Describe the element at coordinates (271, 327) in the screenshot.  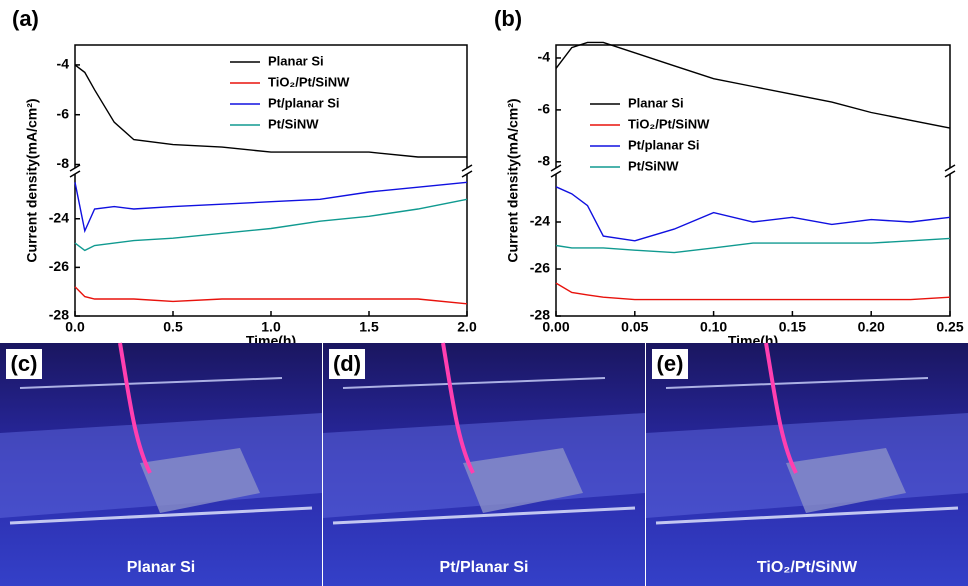
I see `x-tick-label: 1.0` at that location.